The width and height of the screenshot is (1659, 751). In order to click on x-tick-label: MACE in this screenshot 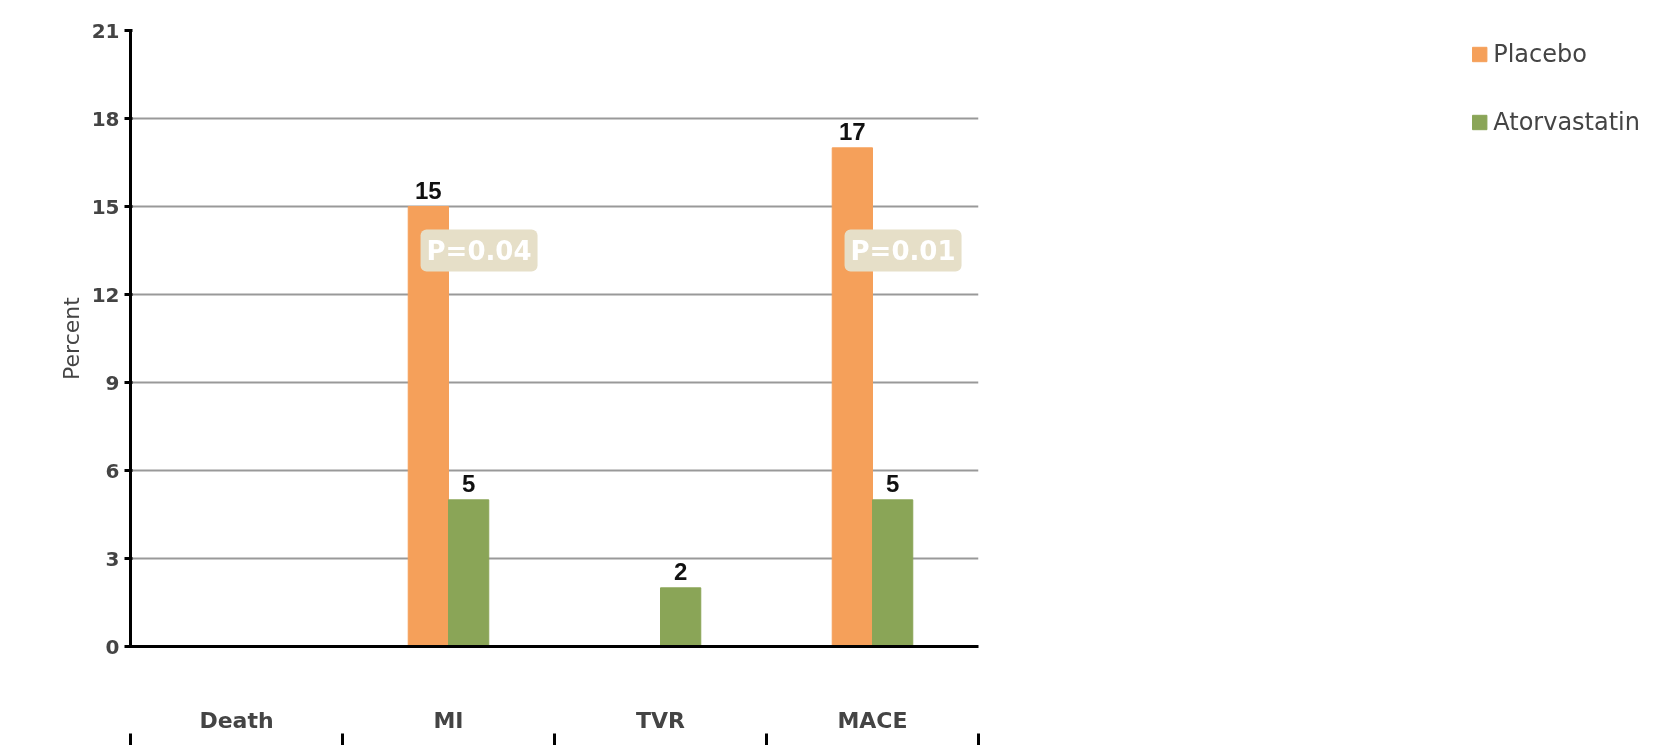, I will do `click(872, 720)`.